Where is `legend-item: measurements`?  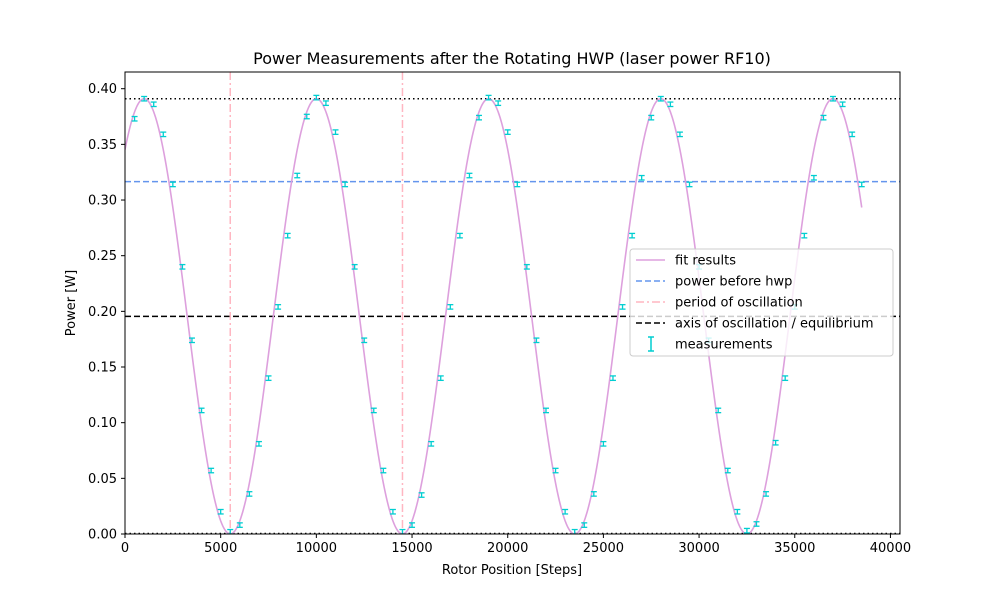 legend-item: measurements is located at coordinates (710, 344).